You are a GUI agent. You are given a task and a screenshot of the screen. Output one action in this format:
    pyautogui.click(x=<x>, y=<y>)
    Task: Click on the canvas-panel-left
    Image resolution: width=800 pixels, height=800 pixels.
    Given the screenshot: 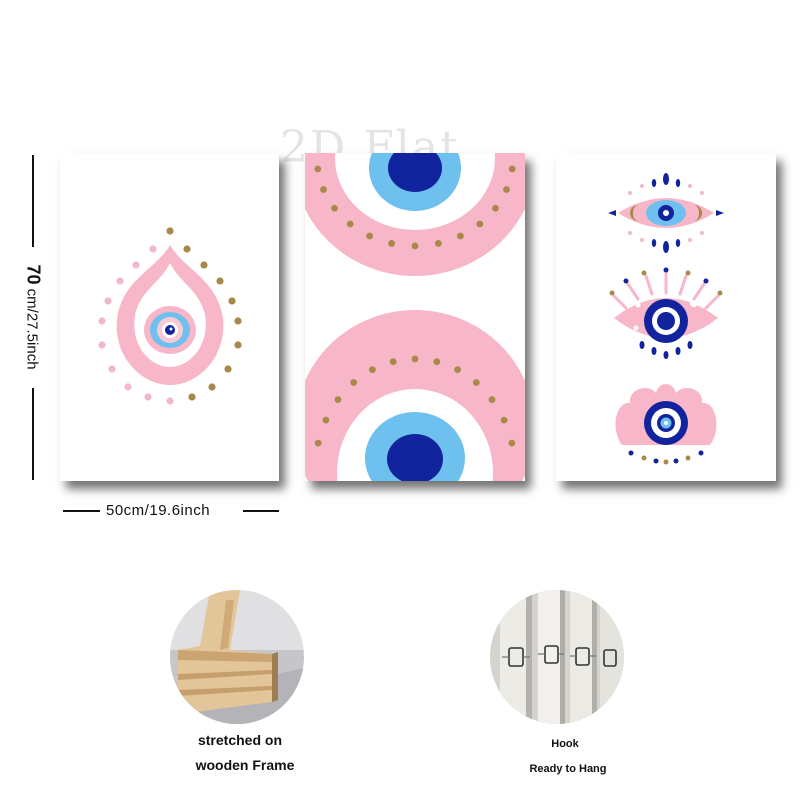 What is the action you would take?
    pyautogui.click(x=169, y=317)
    